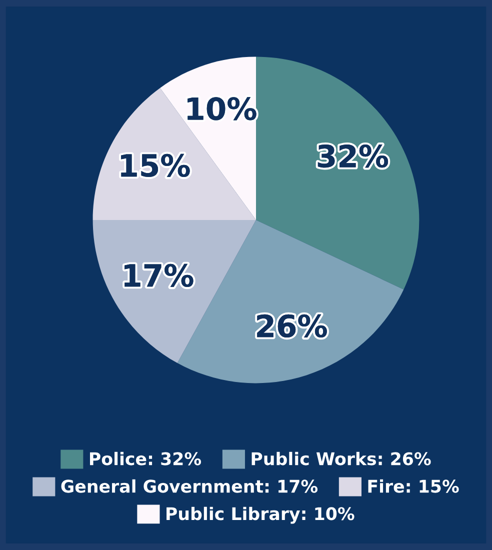 The width and height of the screenshot is (492, 550). I want to click on data-label: 15%, so click(155, 165).